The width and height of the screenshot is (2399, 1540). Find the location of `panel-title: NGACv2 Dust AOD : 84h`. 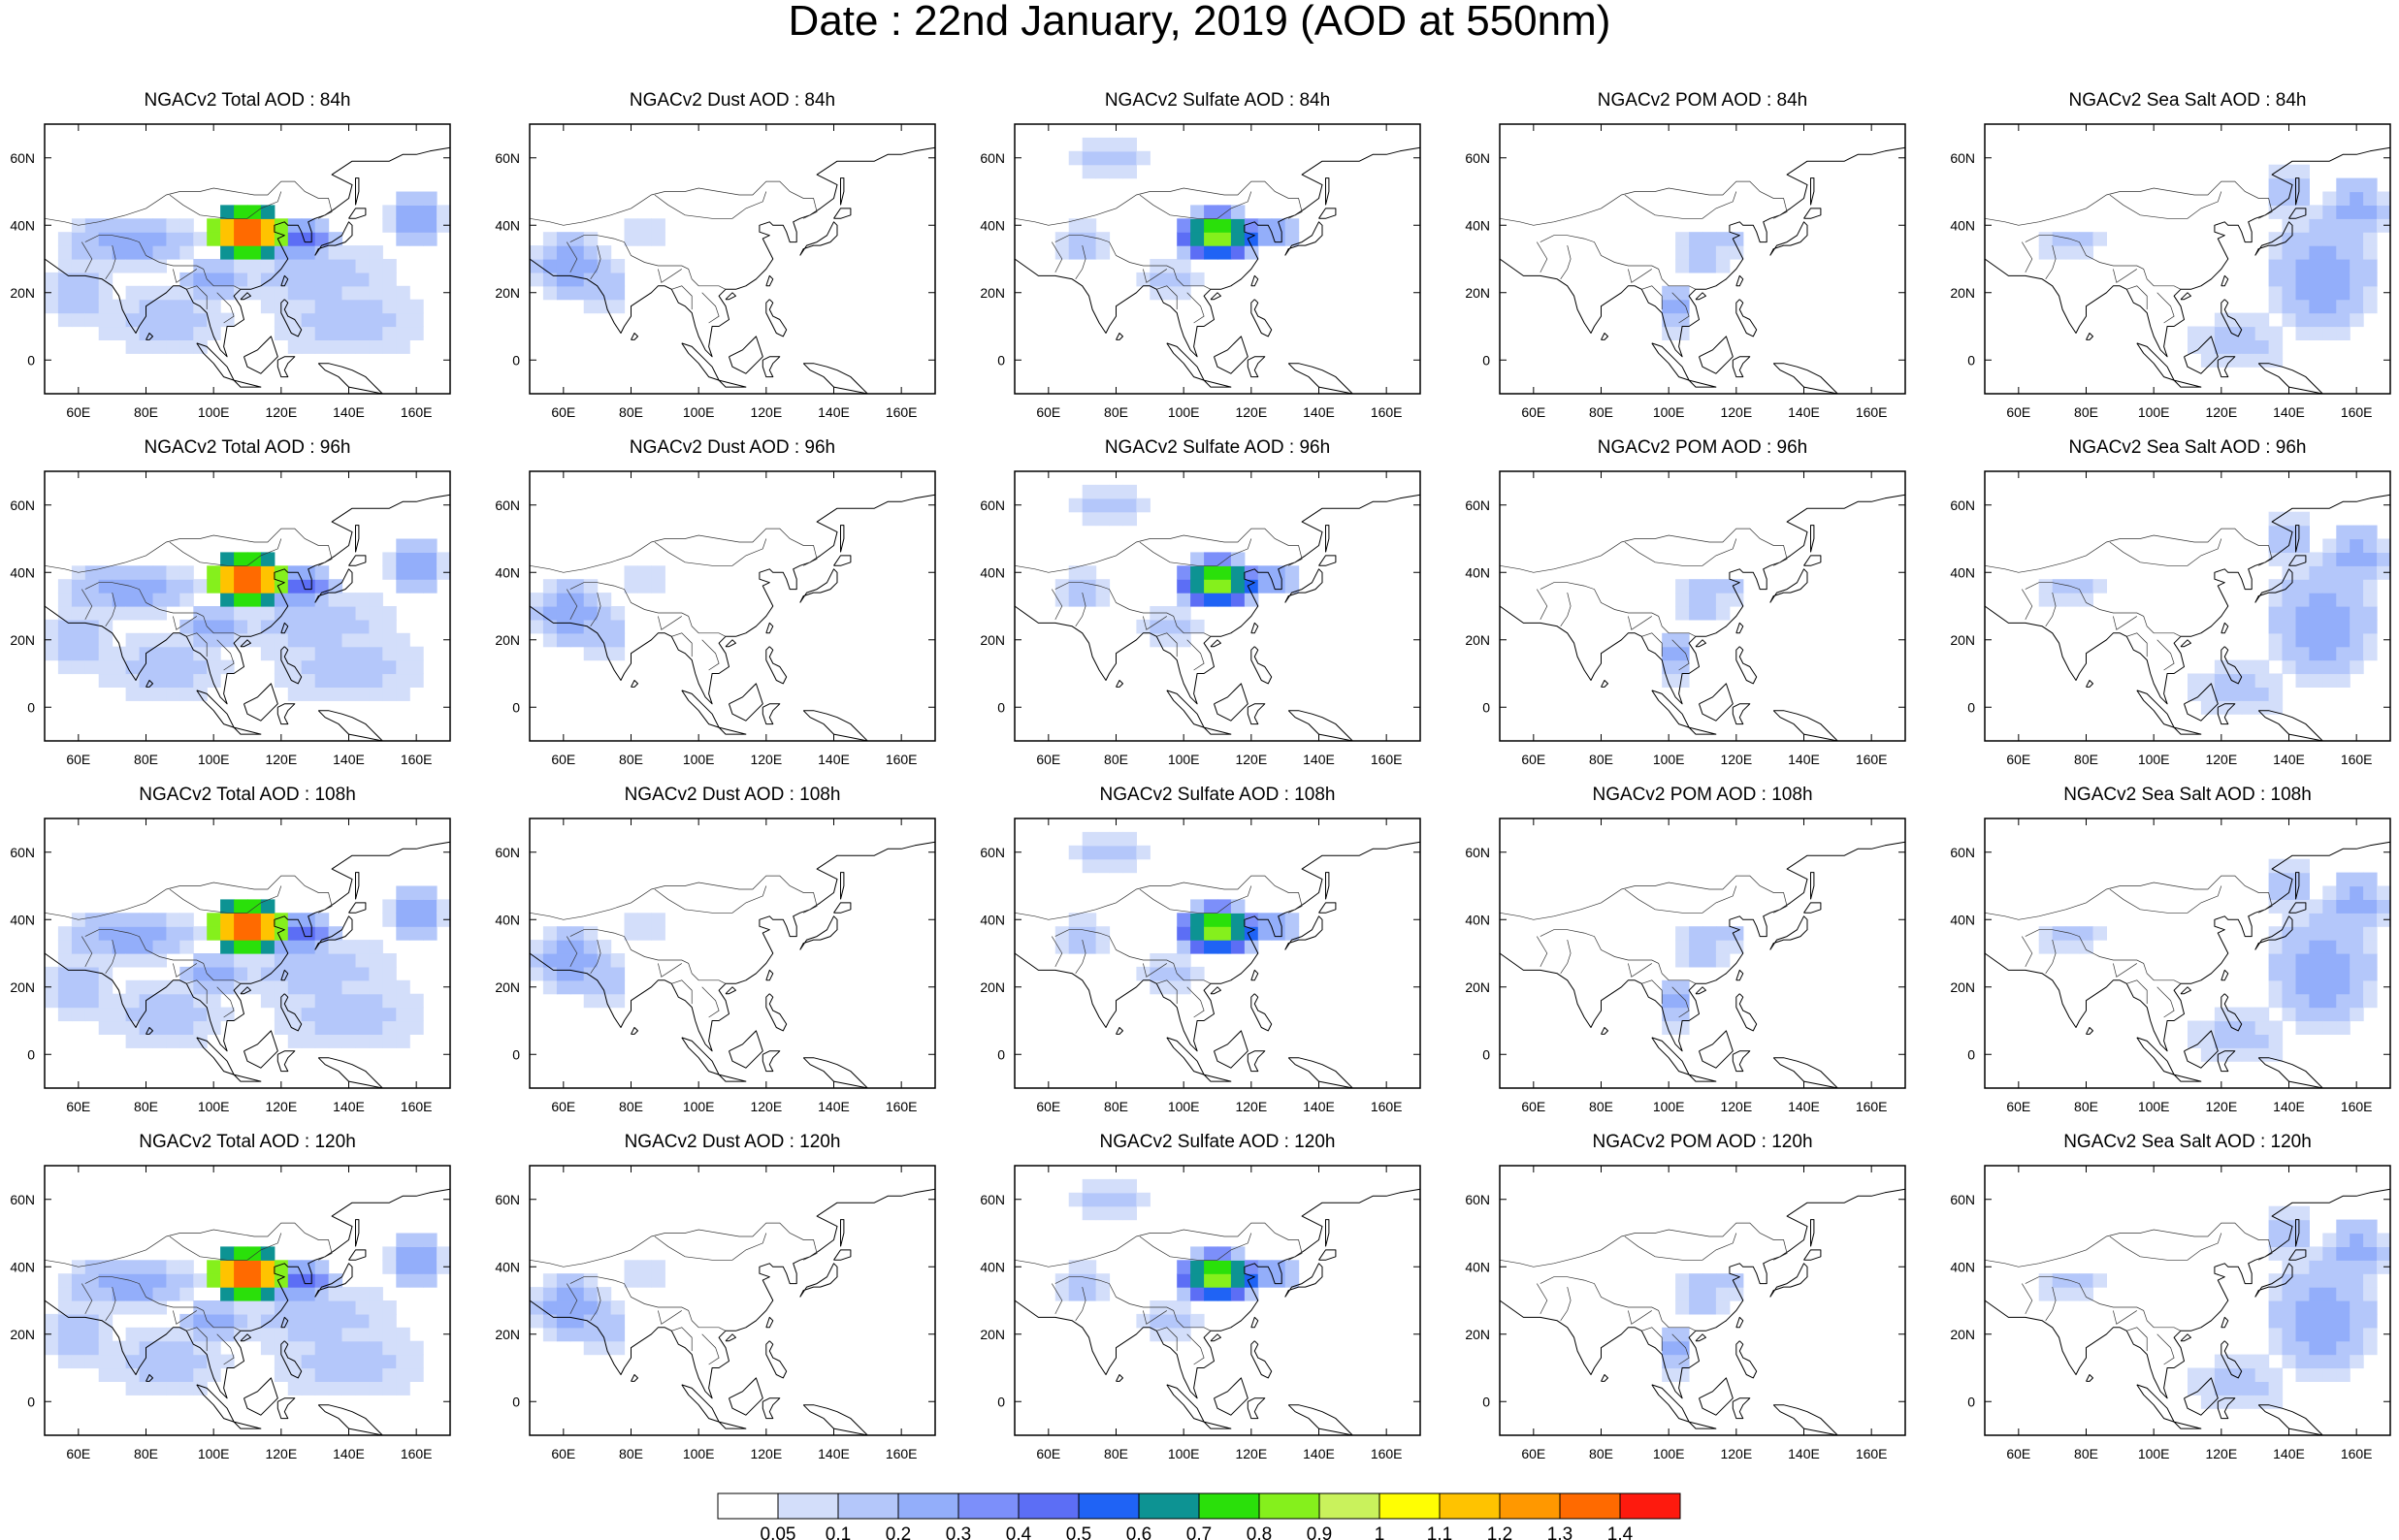

panel-title: NGACv2 Dust AOD : 84h is located at coordinates (733, 100).